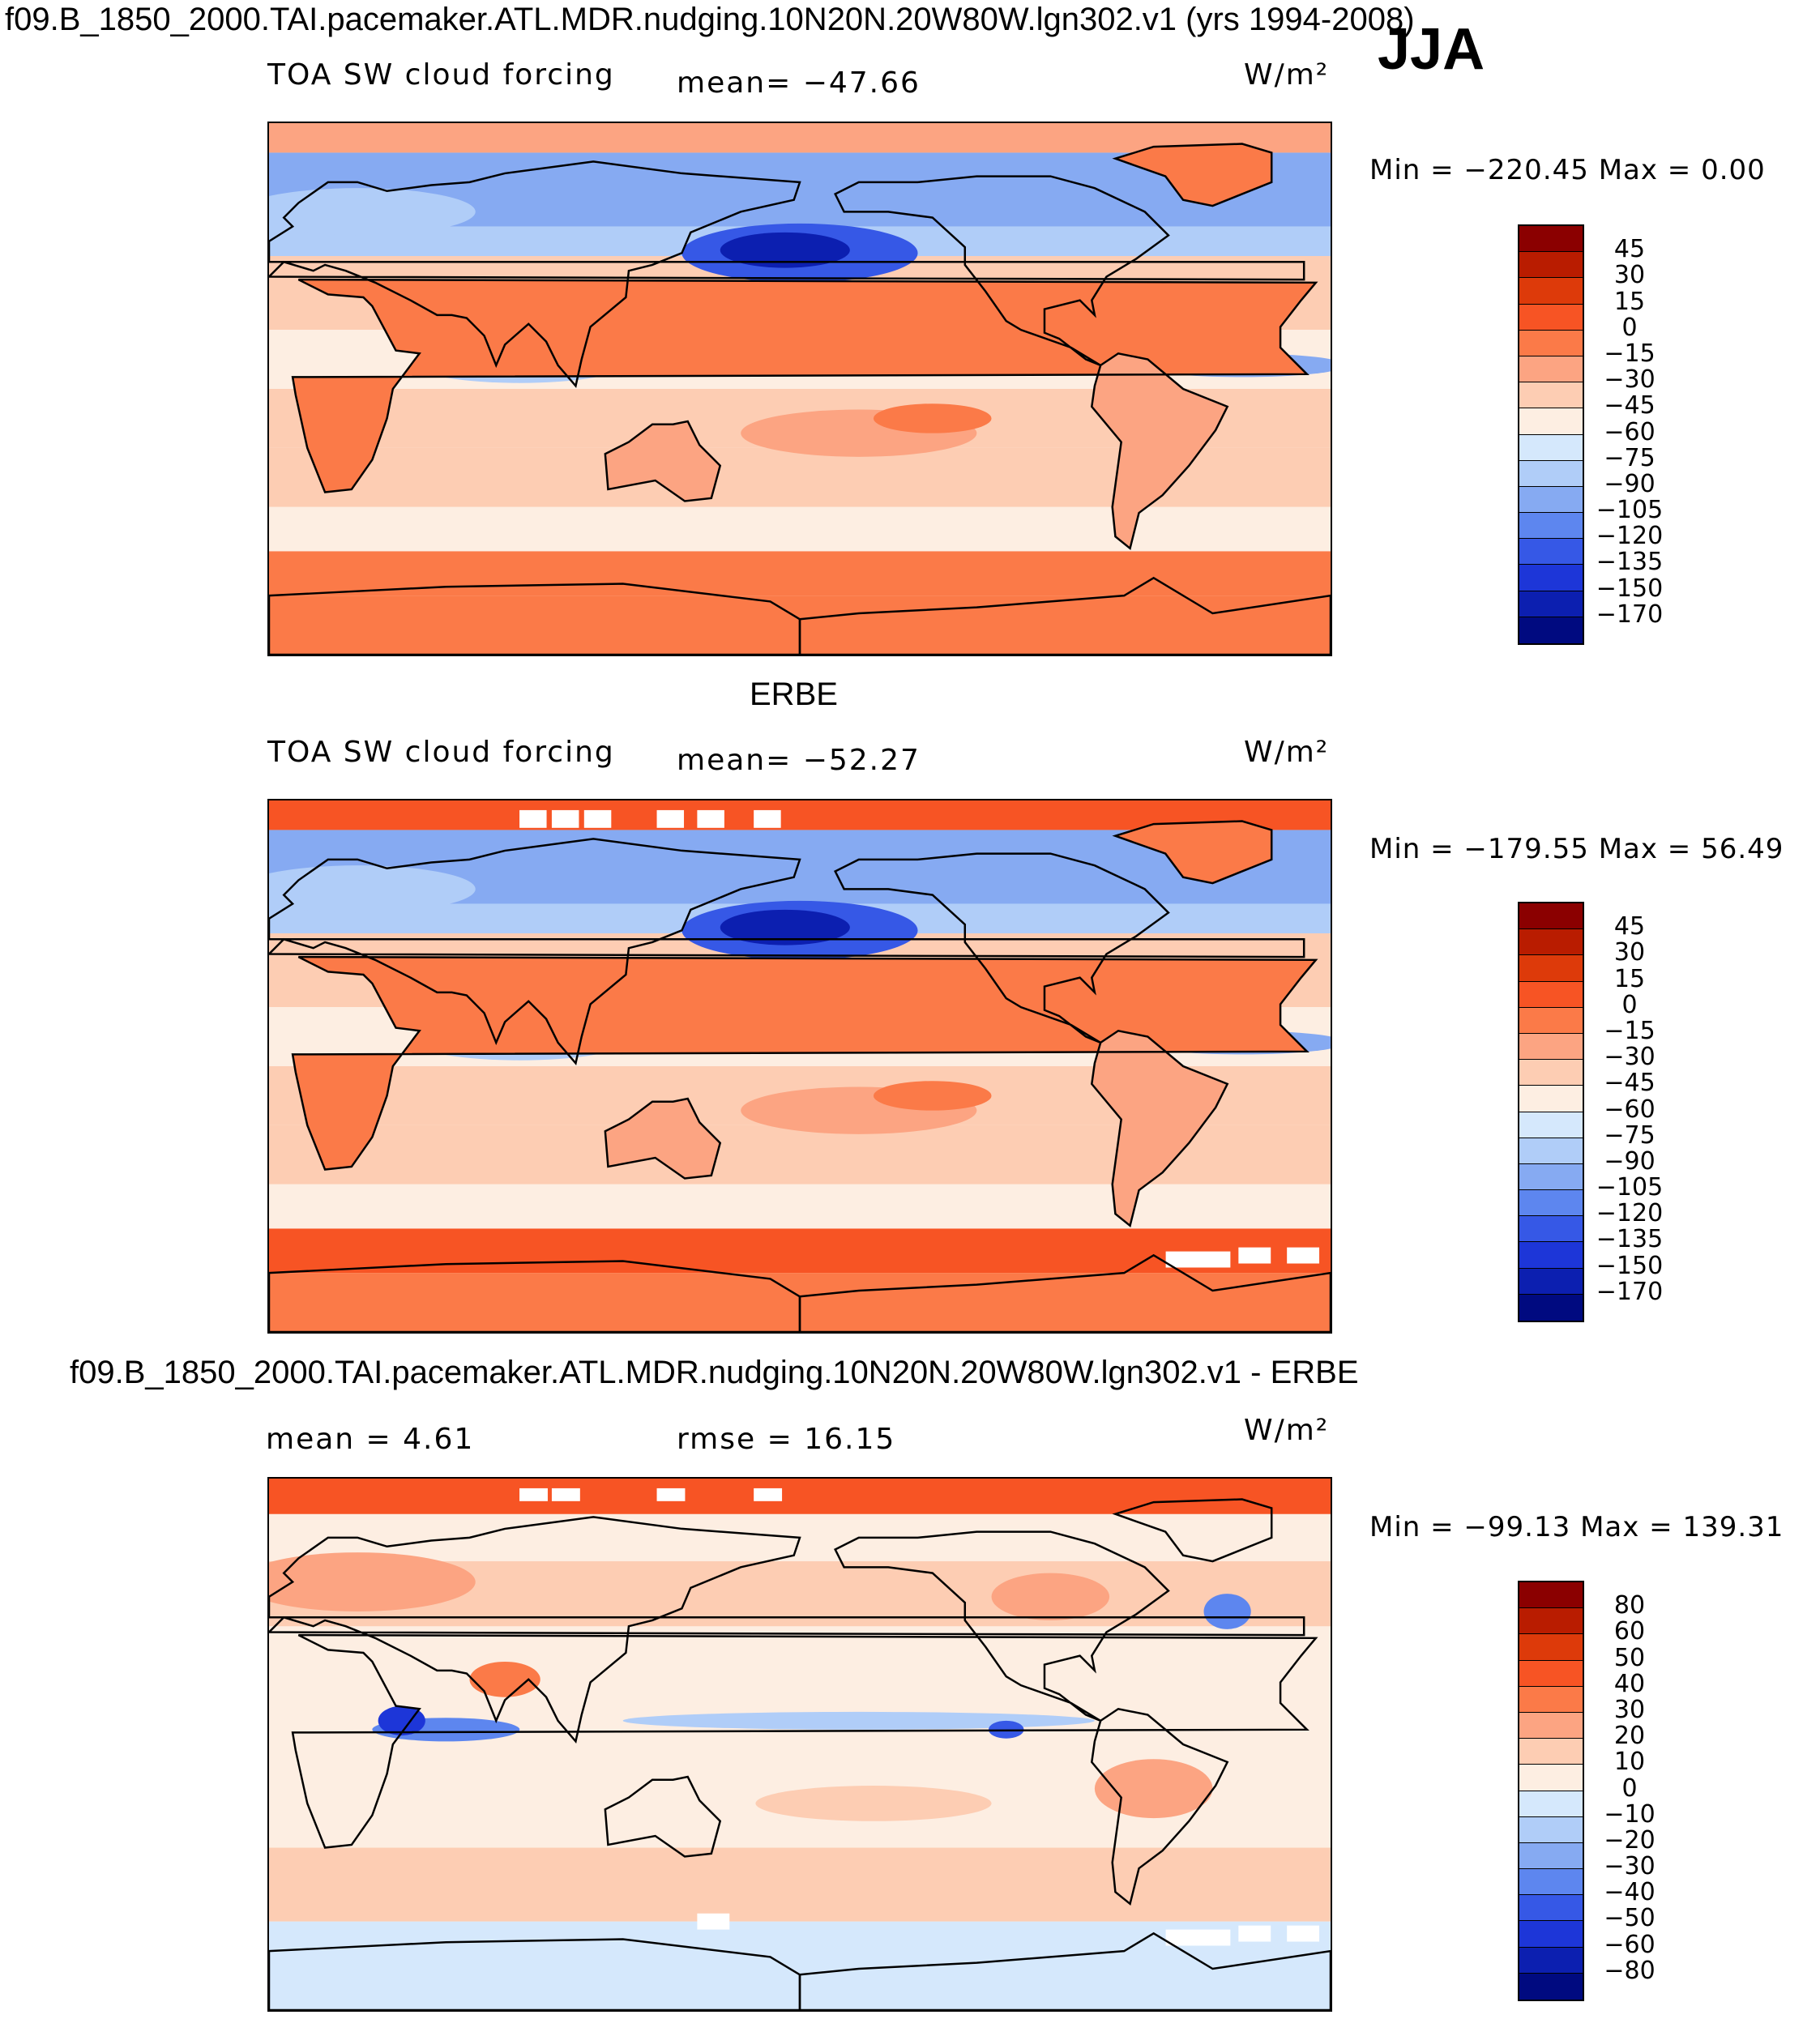  I want to click on land-australia, so click(663, 1139).